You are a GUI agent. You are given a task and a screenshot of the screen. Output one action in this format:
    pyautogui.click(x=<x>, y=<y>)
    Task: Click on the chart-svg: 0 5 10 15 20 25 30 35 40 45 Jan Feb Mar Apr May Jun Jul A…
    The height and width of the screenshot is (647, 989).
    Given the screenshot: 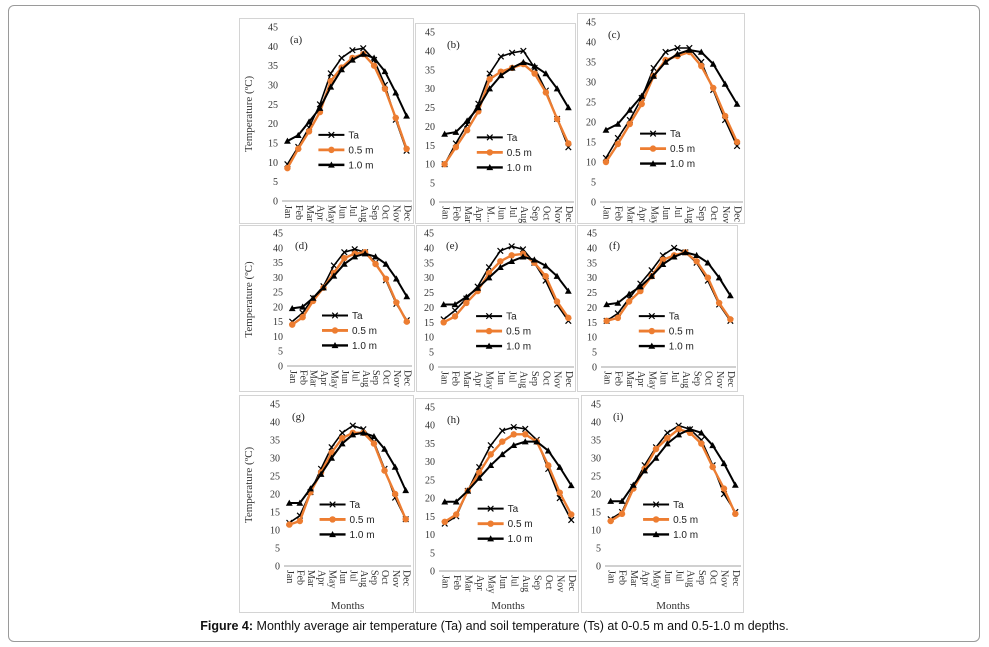 What is the action you would take?
    pyautogui.click(x=327, y=506)
    